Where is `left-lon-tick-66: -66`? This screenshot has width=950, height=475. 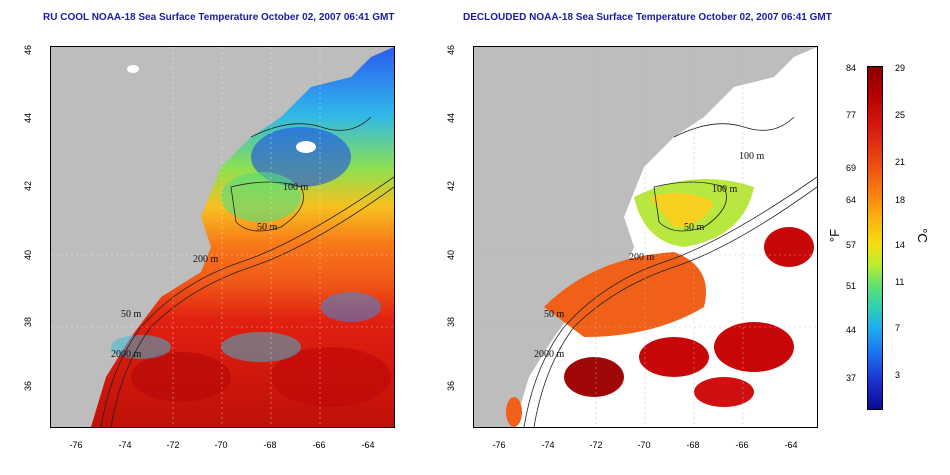 left-lon-tick-66: -66 is located at coordinates (319, 445).